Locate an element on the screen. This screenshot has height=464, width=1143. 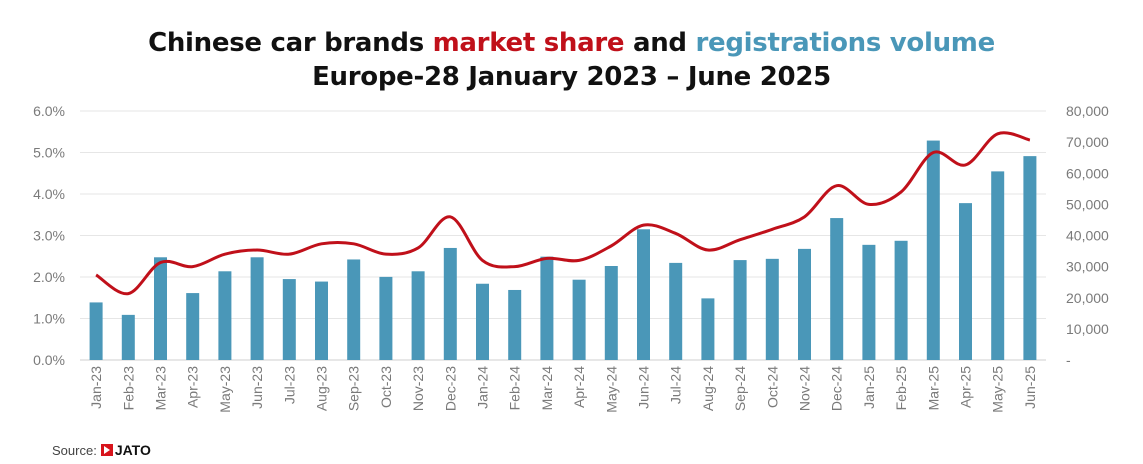
x-tick-label: Aug-24 is located at coordinates (708, 388).